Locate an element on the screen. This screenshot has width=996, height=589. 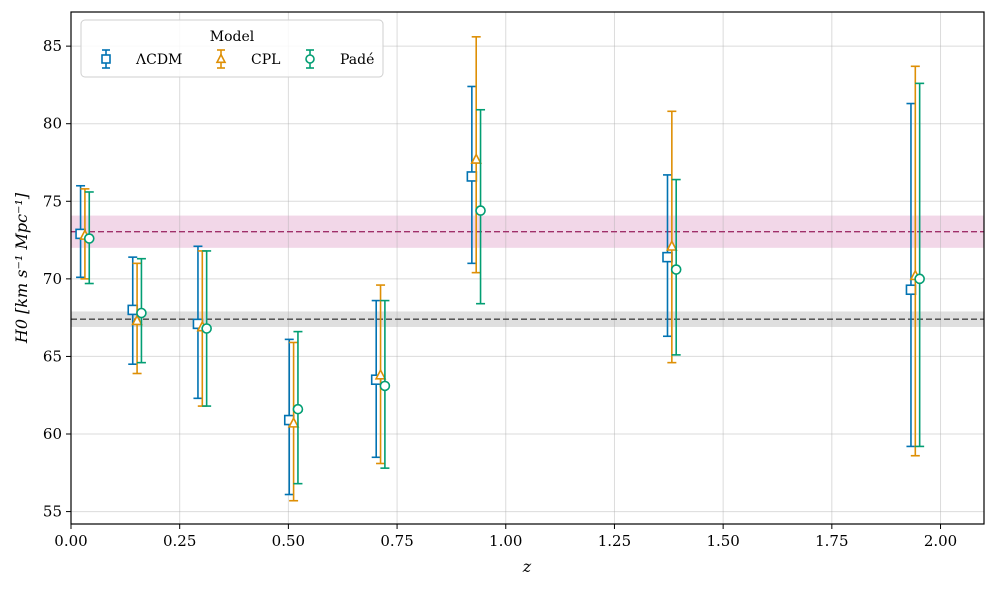
series-1-point-7-marker is located at coordinates (667, 257).